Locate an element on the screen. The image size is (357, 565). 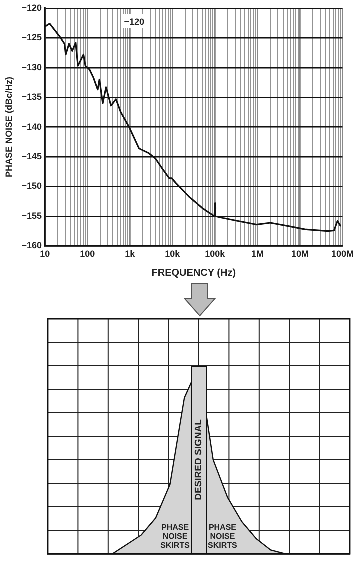
x-tick-label: 10M is located at coordinates (300, 254).